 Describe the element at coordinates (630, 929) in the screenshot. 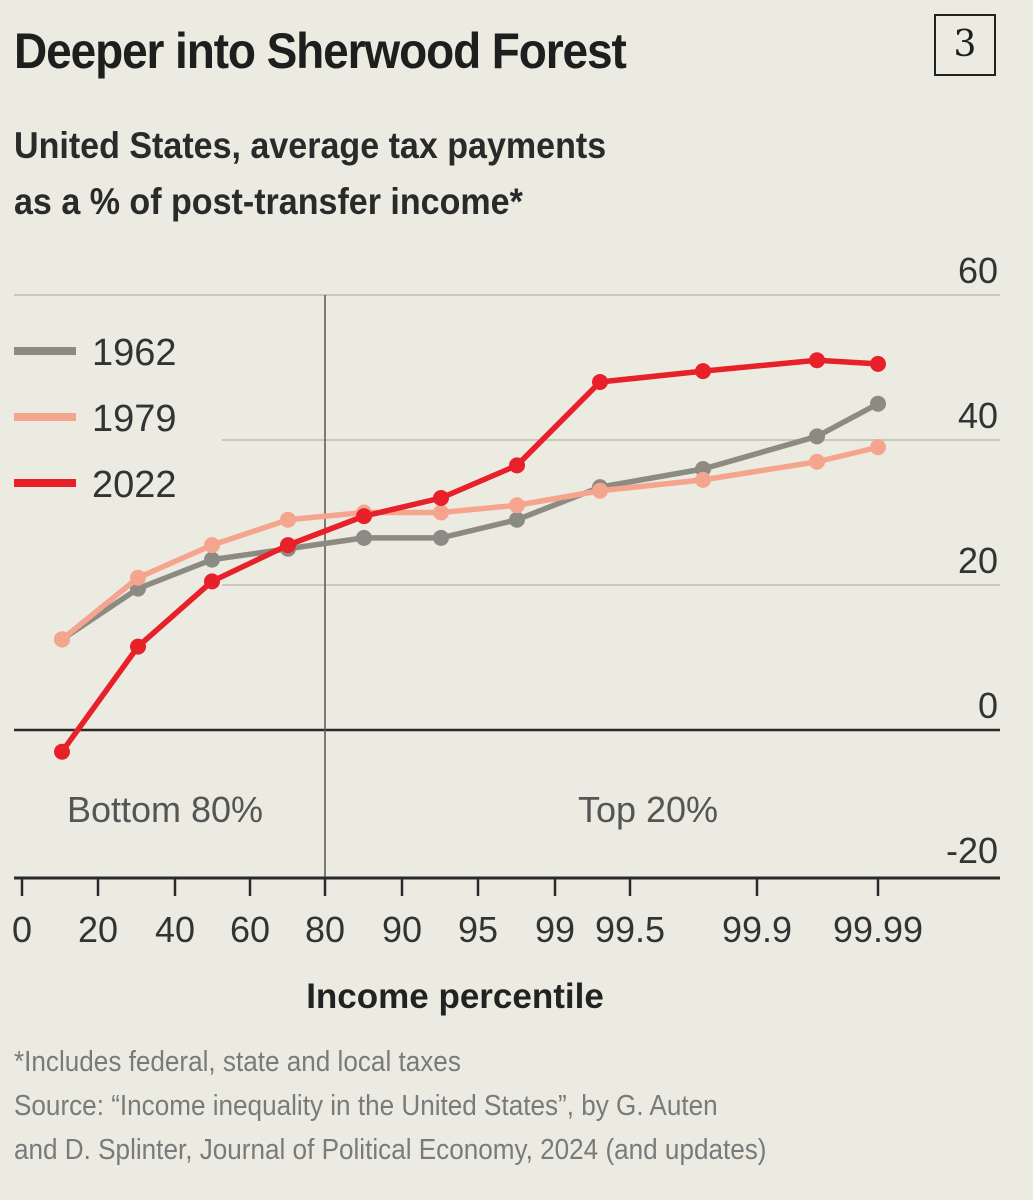

I see `x-tick-label-99.5: 99.5` at that location.